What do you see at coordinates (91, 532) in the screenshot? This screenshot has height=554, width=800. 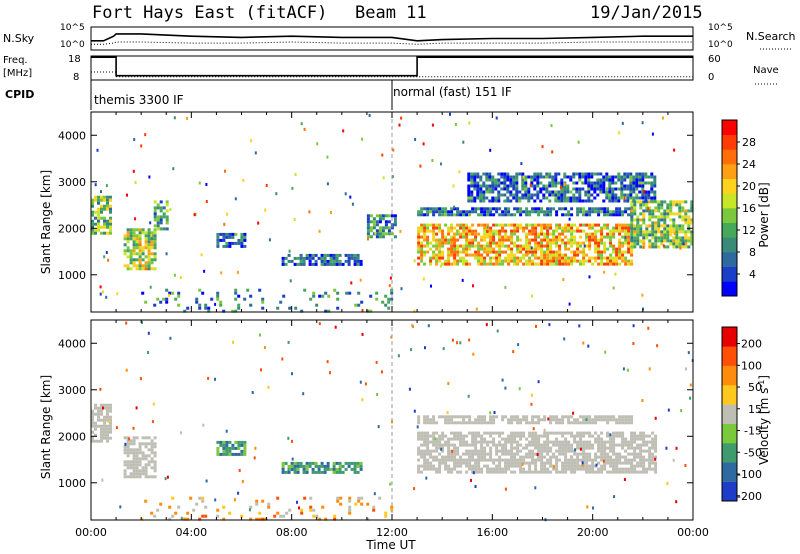 I see `time-xtick-label: 00:00` at bounding box center [91, 532].